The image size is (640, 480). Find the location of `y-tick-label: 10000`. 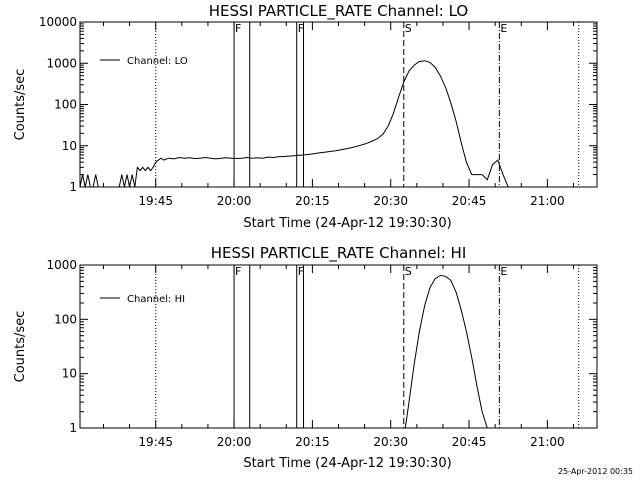

y-tick-label: 10000 is located at coordinates (58, 22).